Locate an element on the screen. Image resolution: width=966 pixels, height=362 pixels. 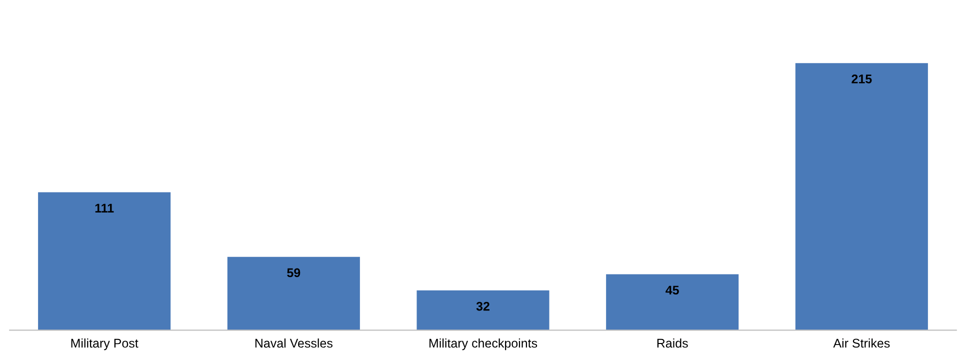
x-tick-label: Military checkpoints is located at coordinates (483, 344).